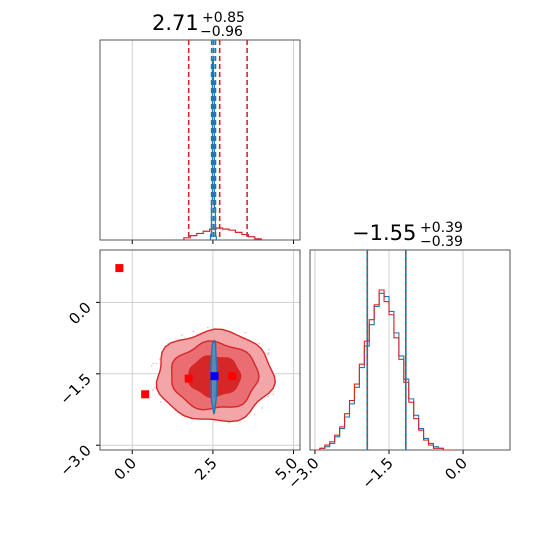  What do you see at coordinates (384, 233) in the screenshot?
I see `title-y-value: −1.55` at bounding box center [384, 233].